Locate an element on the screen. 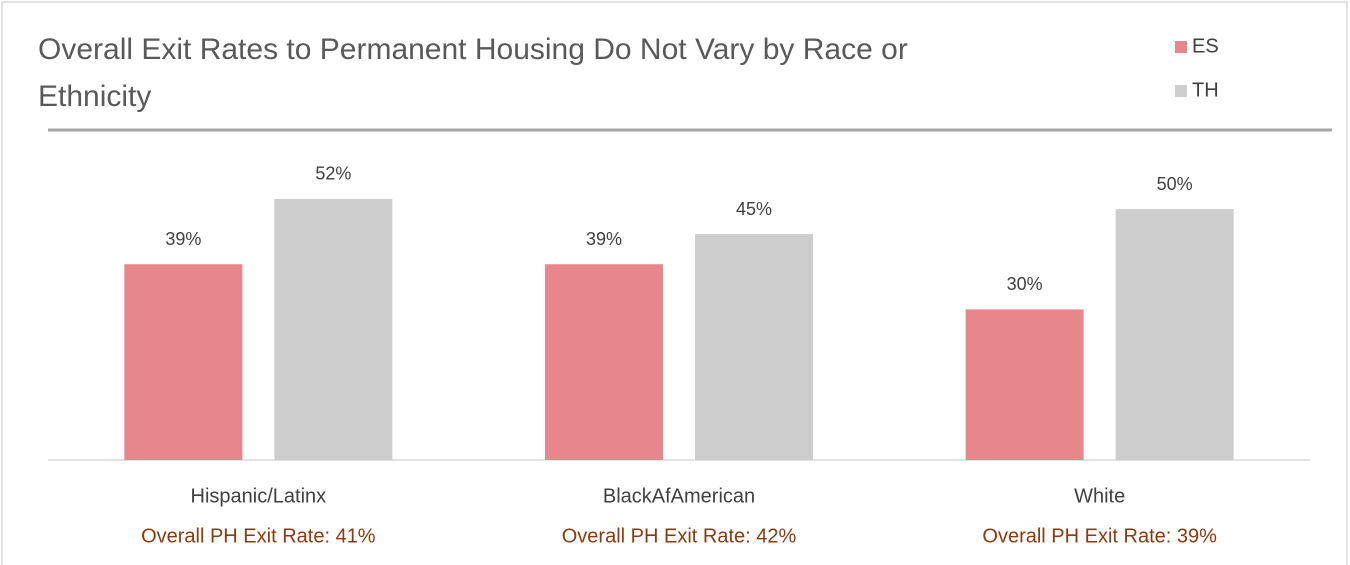 The image size is (1350, 565). annotation: Overall PH Exit Rate: 41% is located at coordinates (258, 536).